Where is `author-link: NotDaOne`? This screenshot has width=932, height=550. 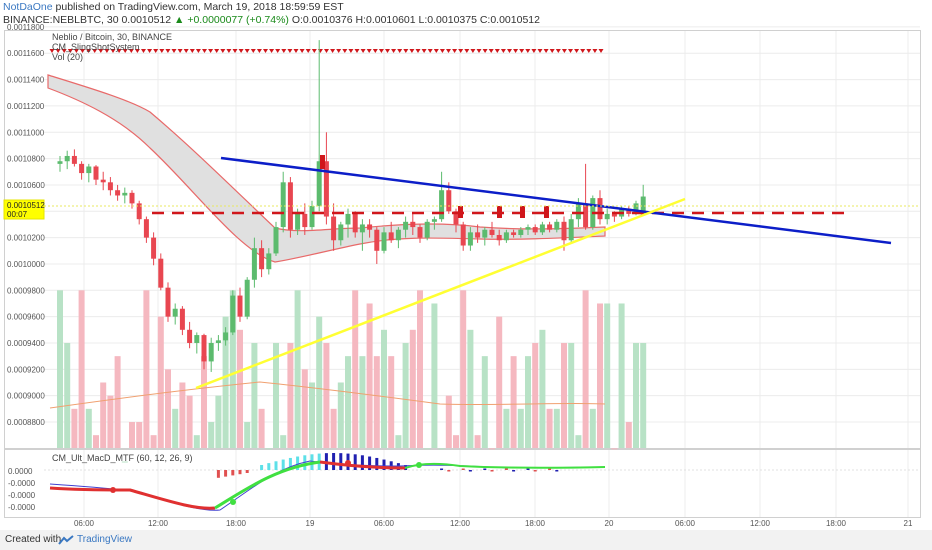
author-link: NotDaOne is located at coordinates (28, 7).